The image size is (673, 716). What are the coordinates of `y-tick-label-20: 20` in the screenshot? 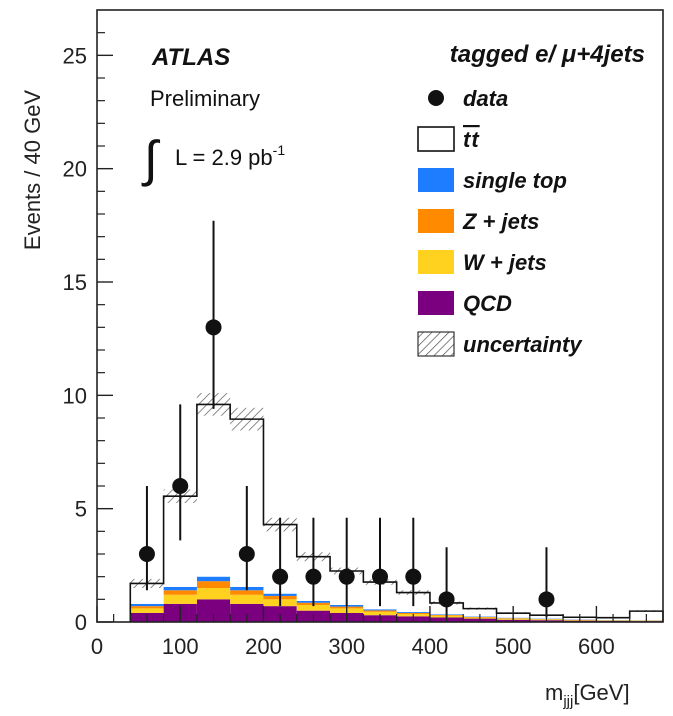 It's located at (75, 169).